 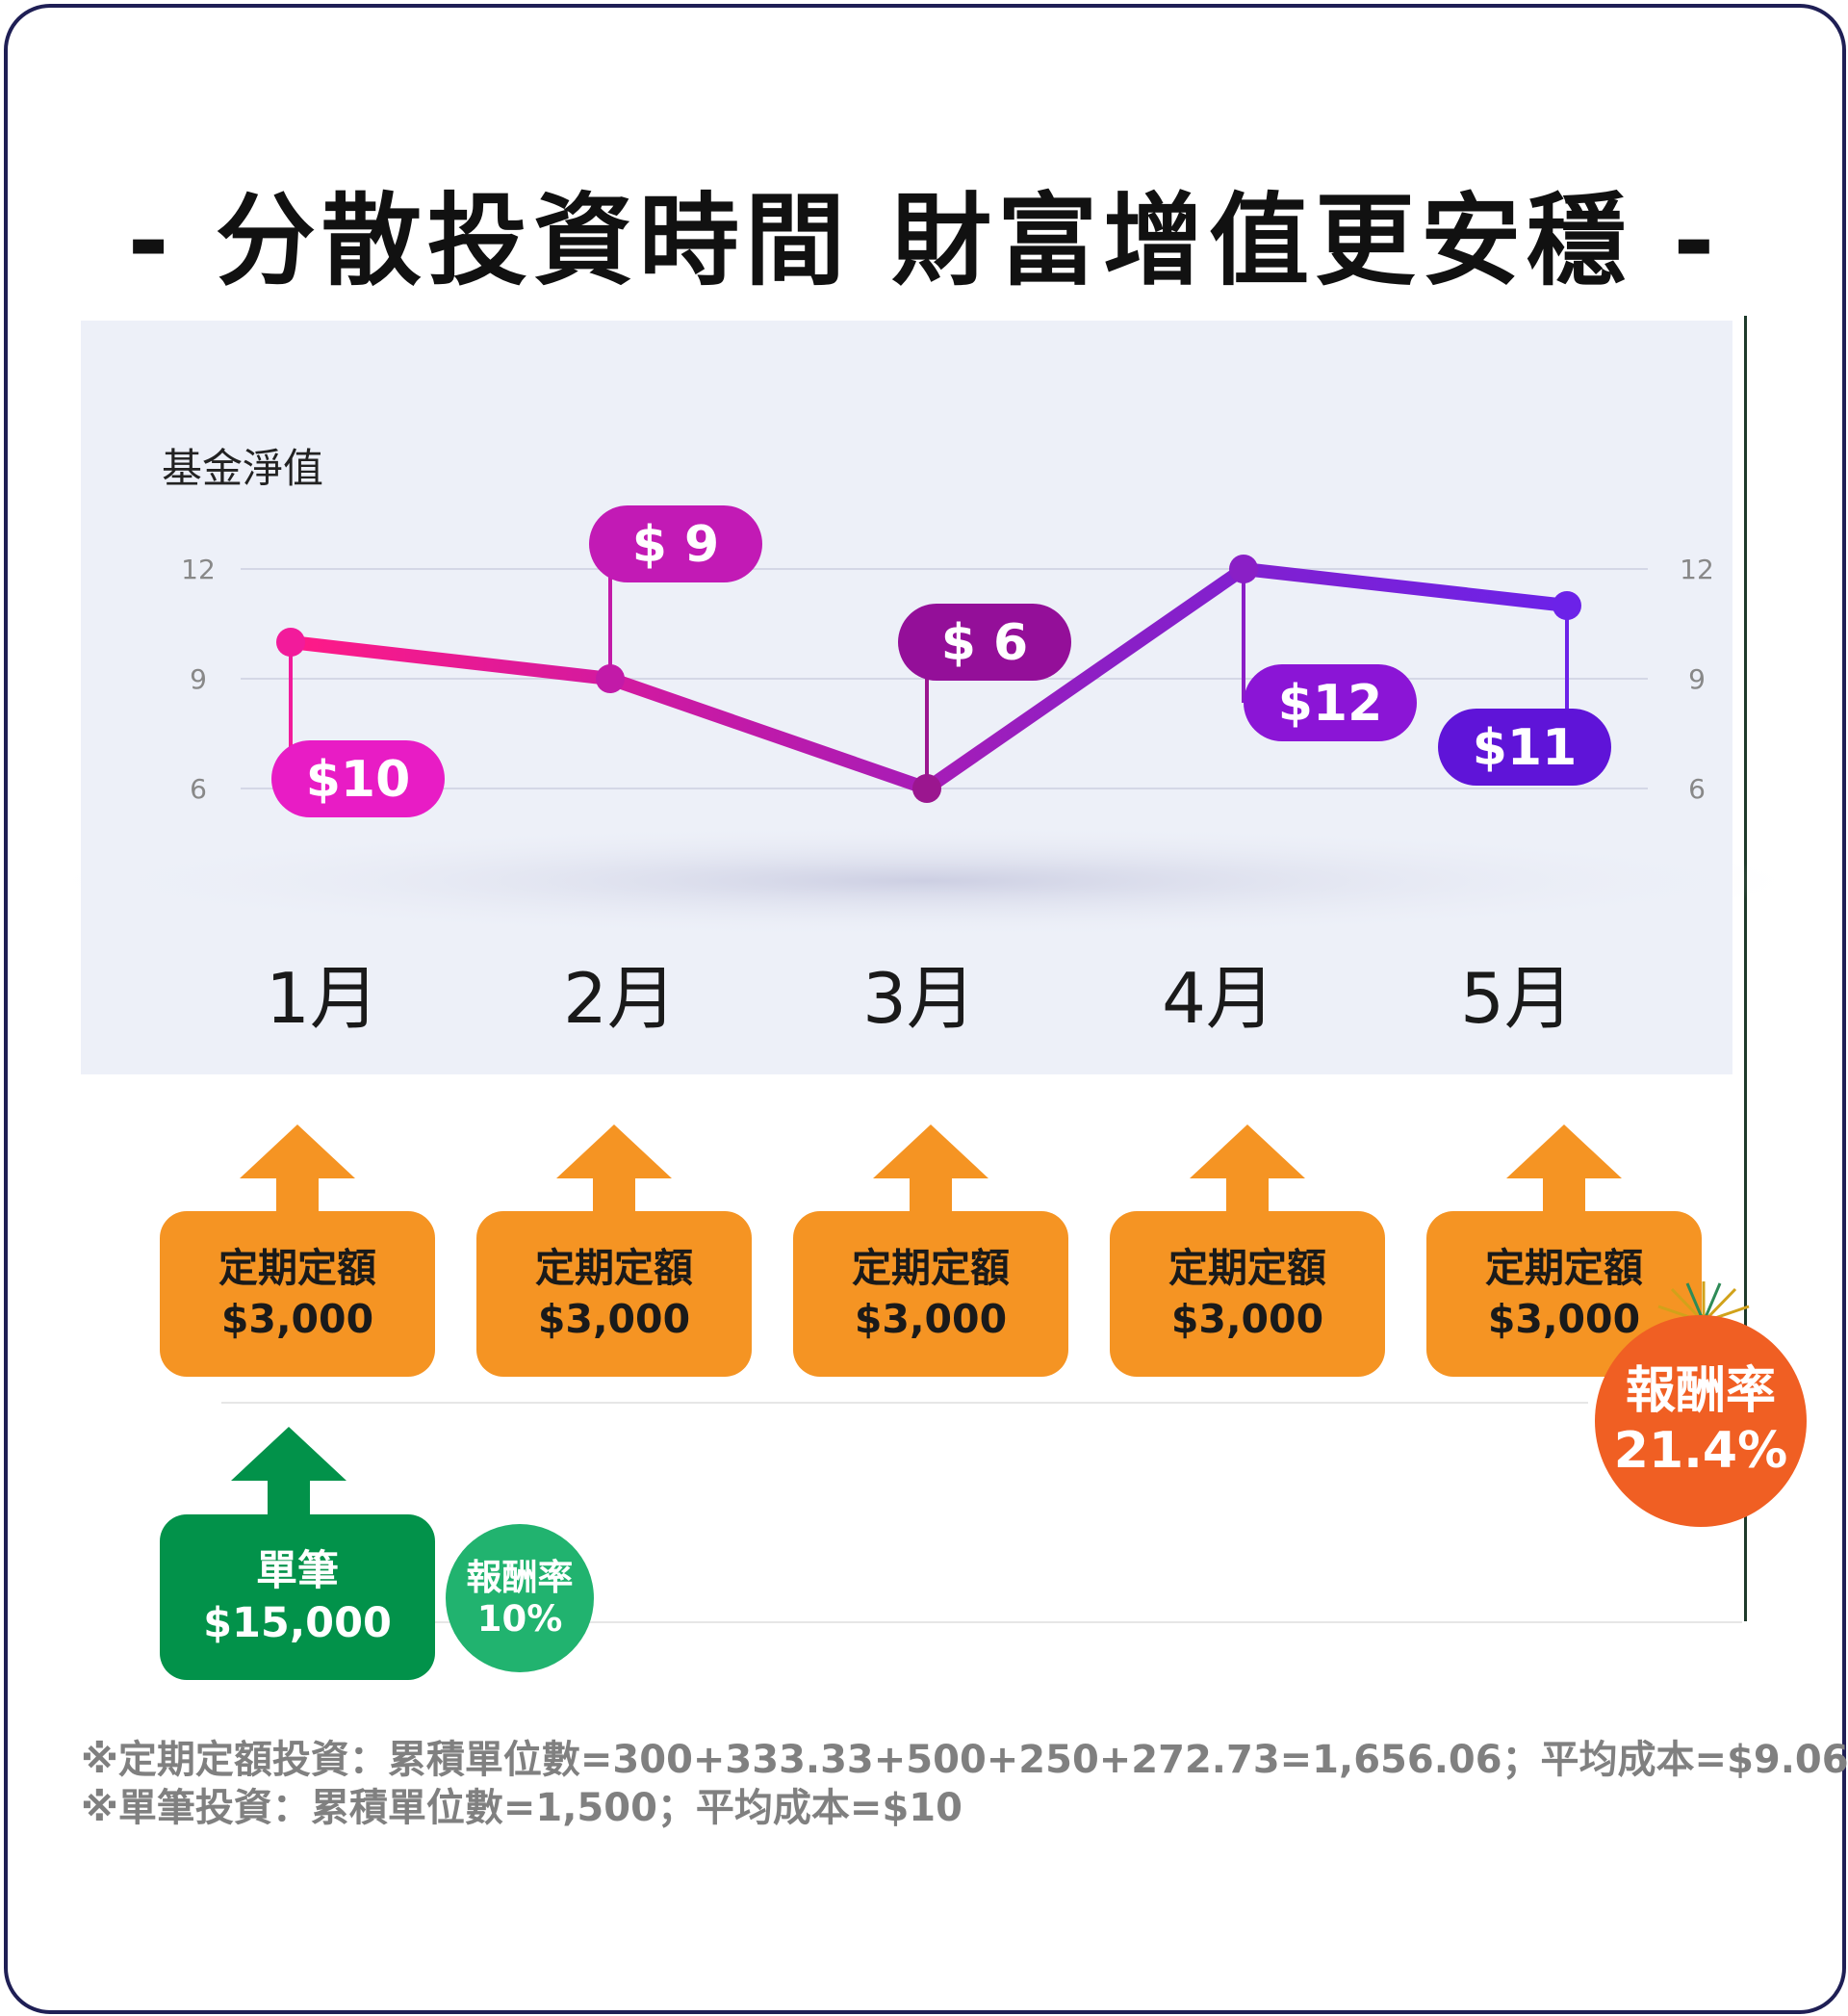 What do you see at coordinates (981, 1622) in the screenshot?
I see `row-divider-lower` at bounding box center [981, 1622].